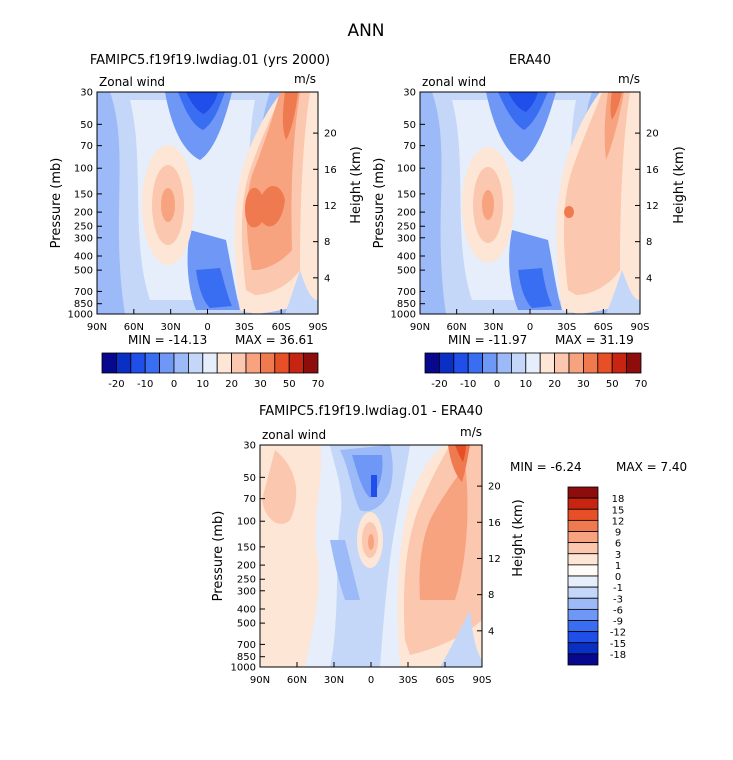  I want to click on x-tick-label: 30S, so click(566, 327).